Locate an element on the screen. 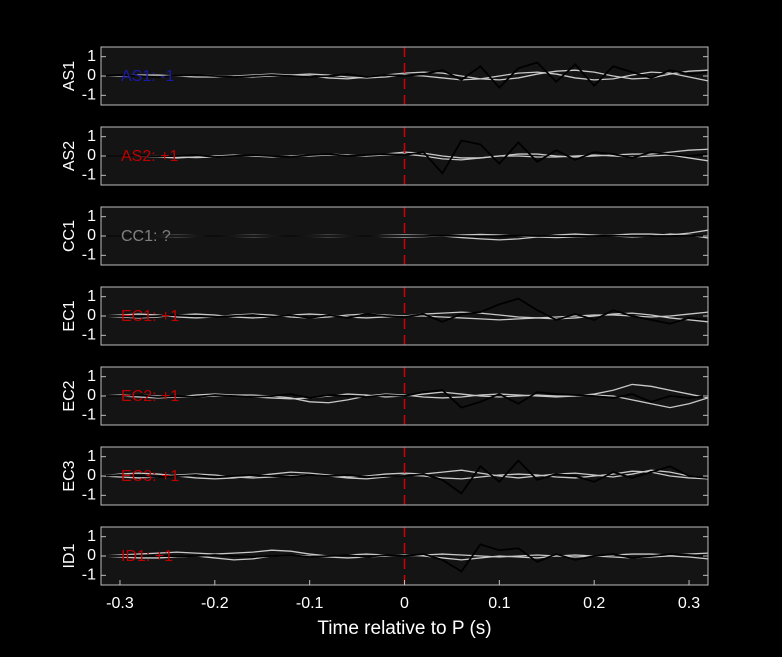  x-tick-label: 0.1 is located at coordinates (499, 603).